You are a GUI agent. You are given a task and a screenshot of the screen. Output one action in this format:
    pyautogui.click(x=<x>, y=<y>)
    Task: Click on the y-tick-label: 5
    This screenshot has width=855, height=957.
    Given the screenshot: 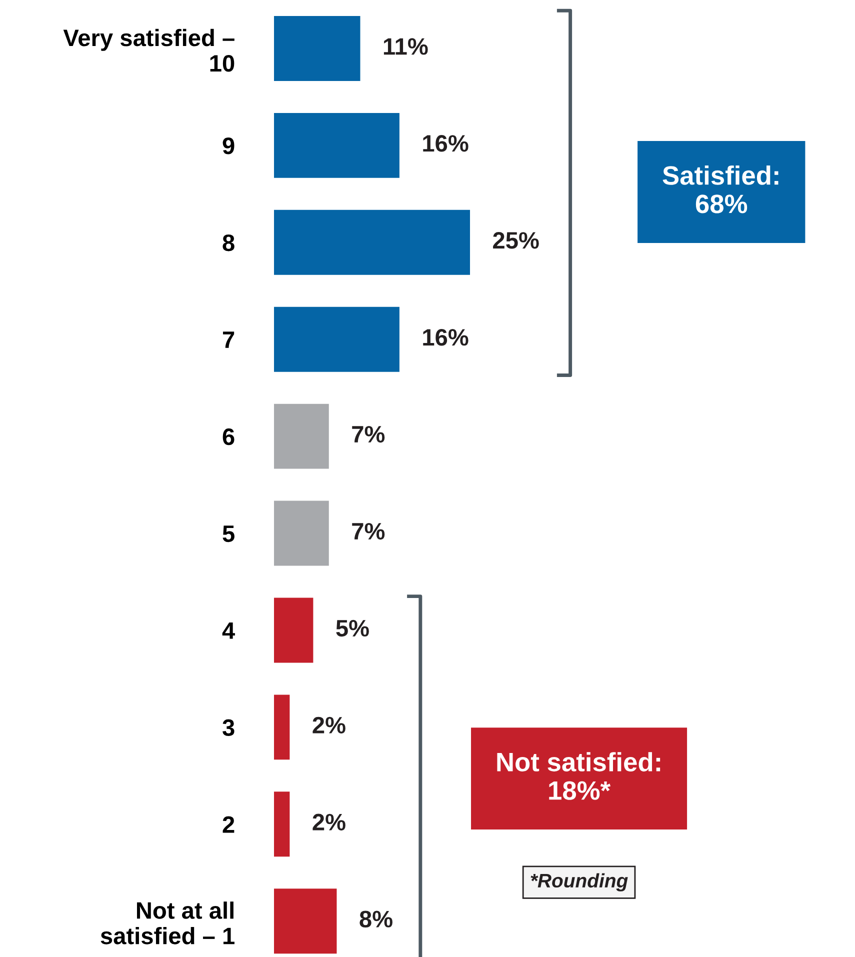 What is the action you would take?
    pyautogui.click(x=228, y=534)
    